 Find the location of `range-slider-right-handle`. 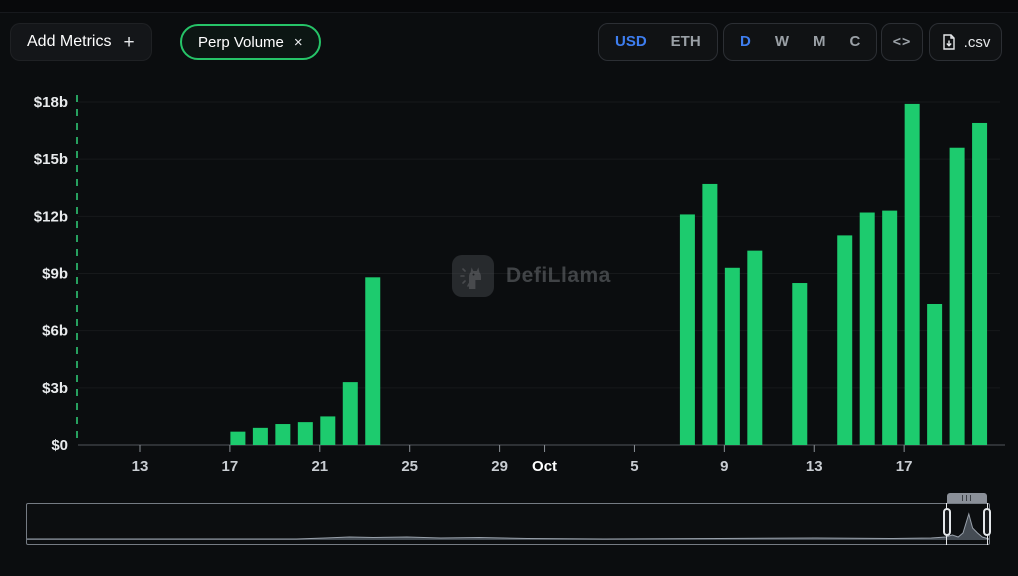

range-slider-right-handle is located at coordinates (987, 522).